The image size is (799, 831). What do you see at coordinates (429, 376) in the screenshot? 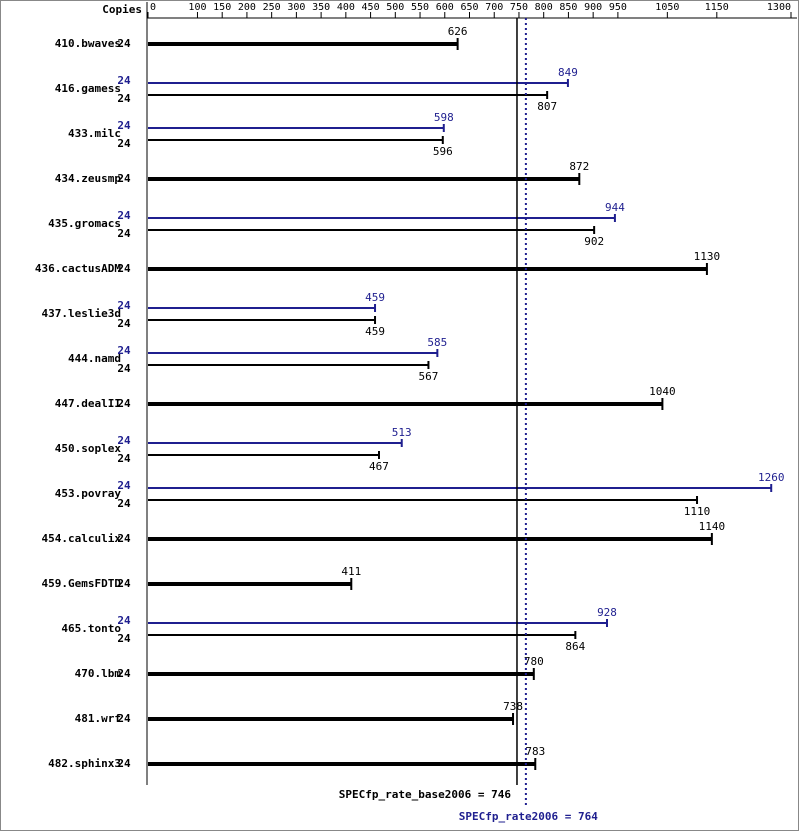
I see `value-label: 567` at bounding box center [429, 376].